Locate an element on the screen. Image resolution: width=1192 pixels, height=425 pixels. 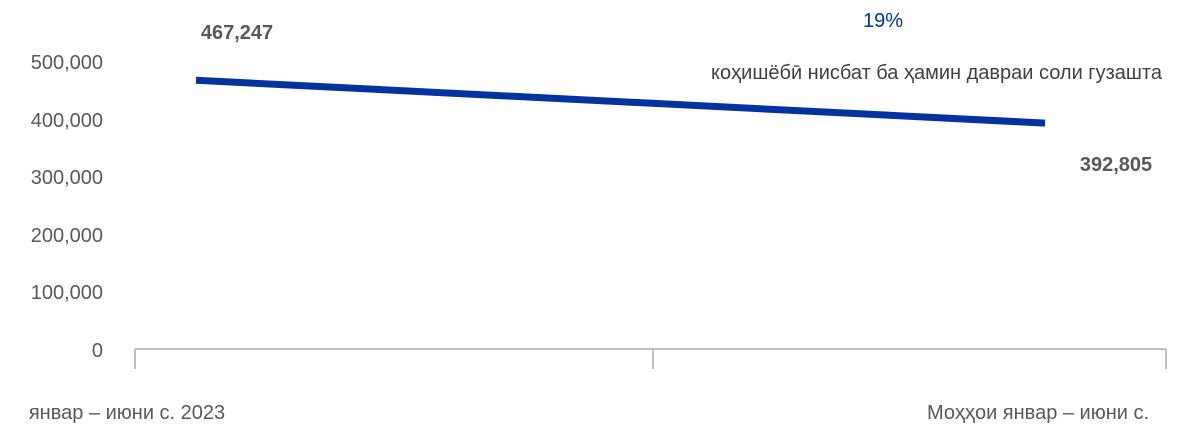
x-tick-label: январ – июни с. 2023 is located at coordinates (127, 413).